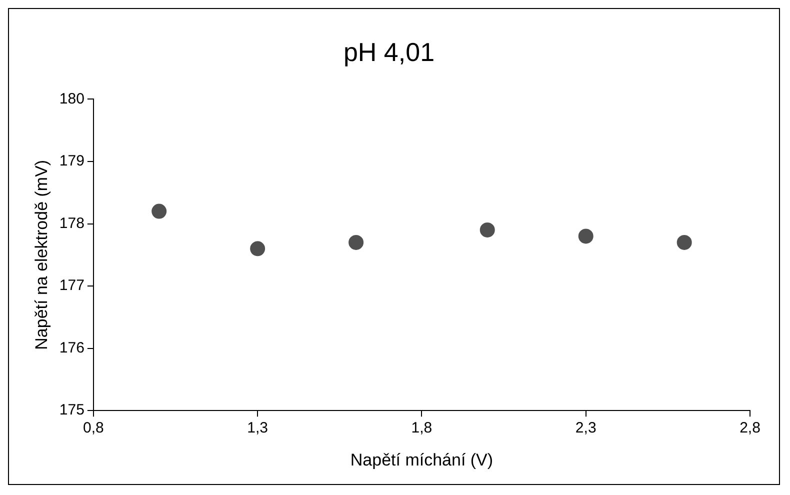 The image size is (790, 495). Describe the element at coordinates (422, 460) in the screenshot. I see `x-axis-title: Napětí míchání (V)` at that location.